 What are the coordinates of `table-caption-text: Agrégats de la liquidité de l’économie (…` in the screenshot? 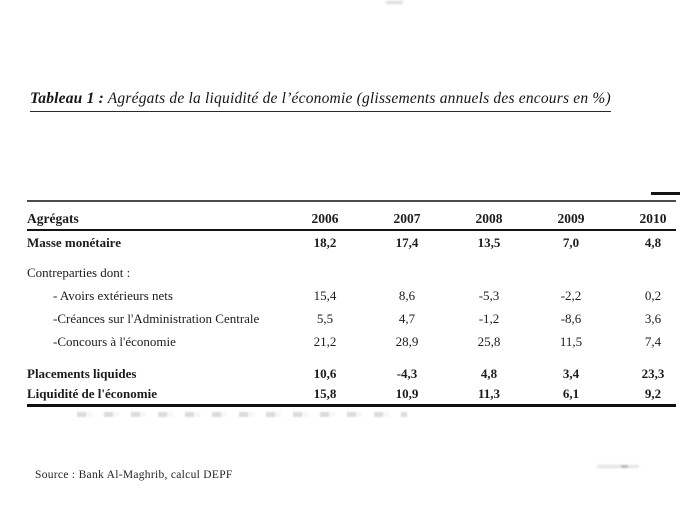 It's located at (357, 98).